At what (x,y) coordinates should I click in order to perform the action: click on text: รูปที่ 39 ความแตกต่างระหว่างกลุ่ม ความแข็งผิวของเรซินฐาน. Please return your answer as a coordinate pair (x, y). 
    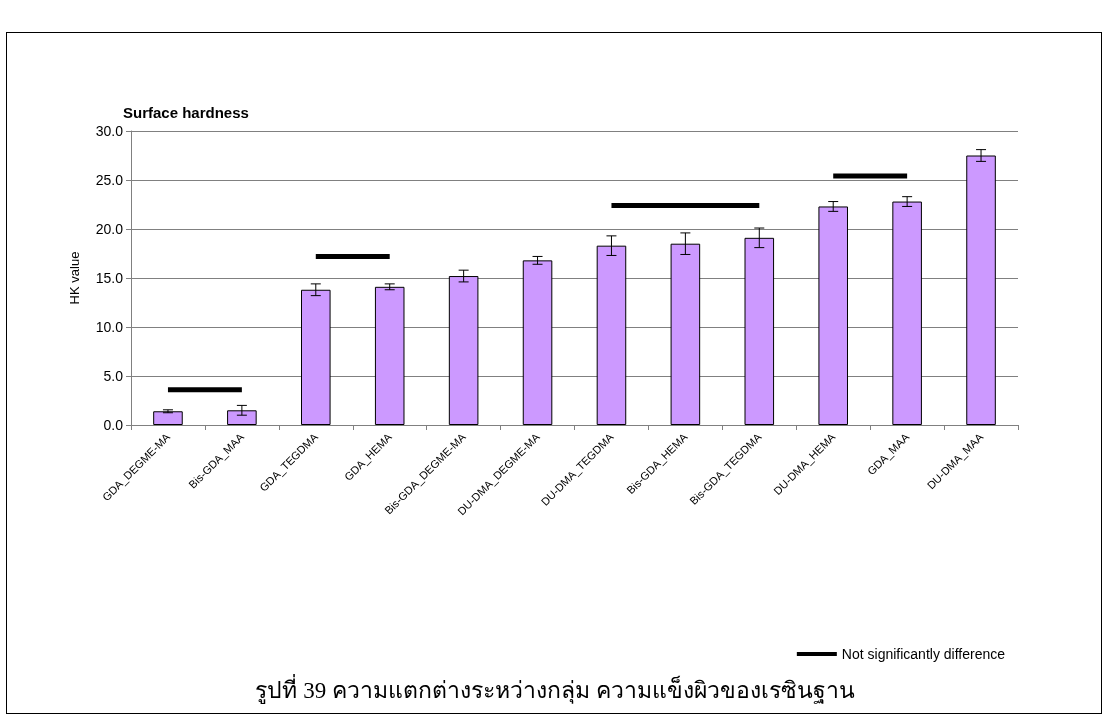
    Looking at the image, I should click on (555, 689).